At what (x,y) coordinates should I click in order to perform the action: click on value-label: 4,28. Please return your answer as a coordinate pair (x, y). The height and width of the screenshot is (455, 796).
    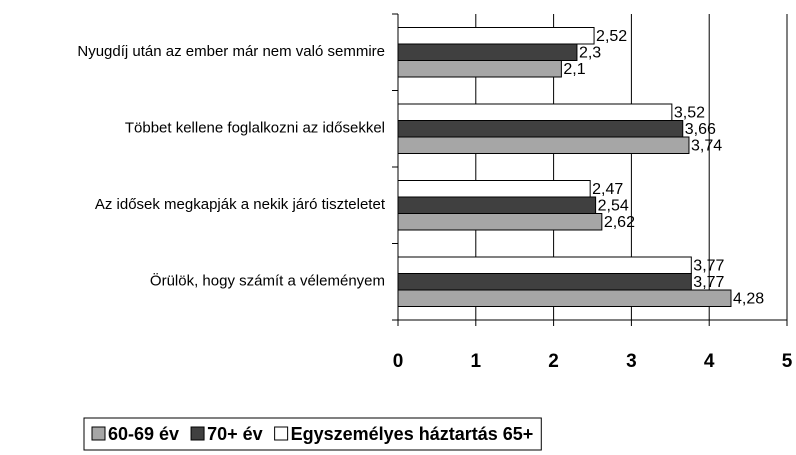
    Looking at the image, I should click on (748, 298).